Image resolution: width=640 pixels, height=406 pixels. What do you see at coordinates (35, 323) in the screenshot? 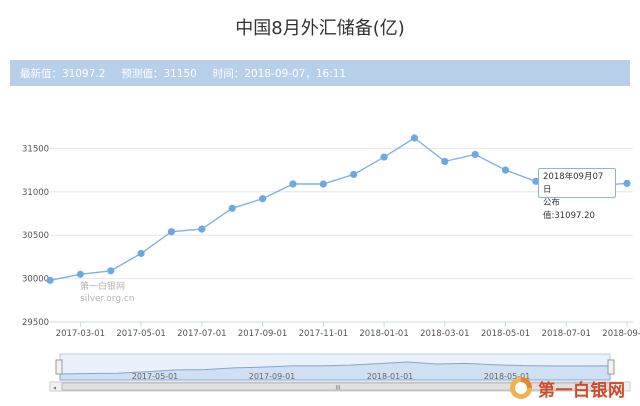
I see `y-tick-label: 29500` at bounding box center [35, 323].